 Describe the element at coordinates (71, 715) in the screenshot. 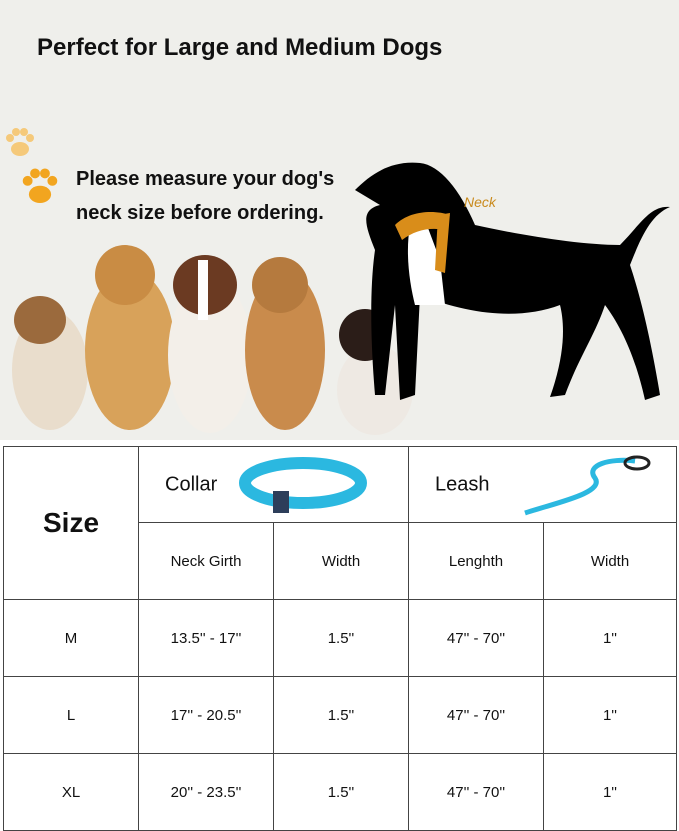

I see `size-cell: L` at that location.